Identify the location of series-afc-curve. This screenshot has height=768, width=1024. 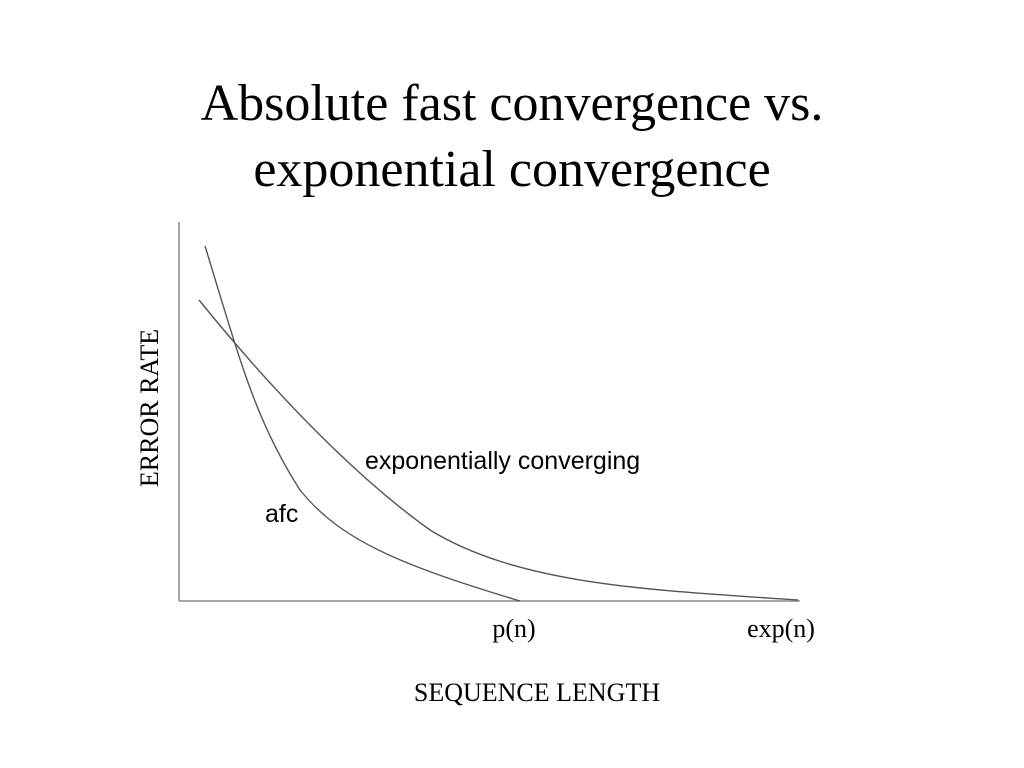
(362, 423).